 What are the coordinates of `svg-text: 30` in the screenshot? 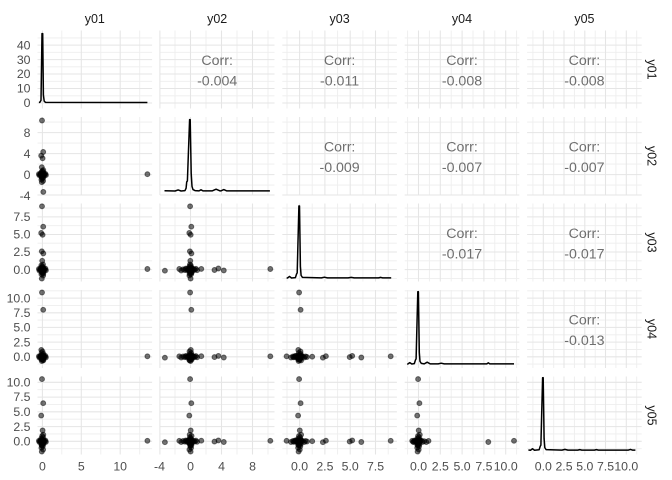 It's located at (24, 60).